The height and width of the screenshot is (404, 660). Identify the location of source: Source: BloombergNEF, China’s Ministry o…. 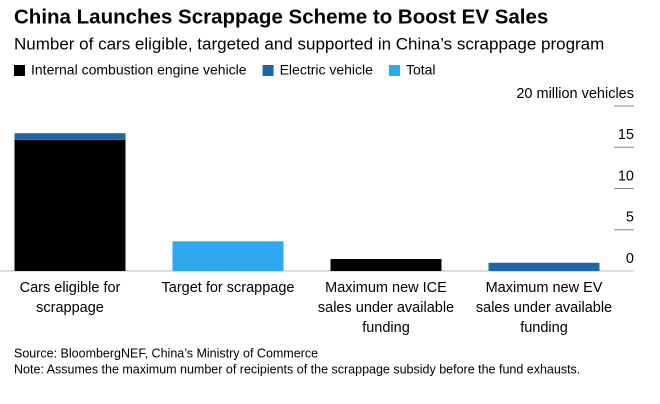
(166, 353).